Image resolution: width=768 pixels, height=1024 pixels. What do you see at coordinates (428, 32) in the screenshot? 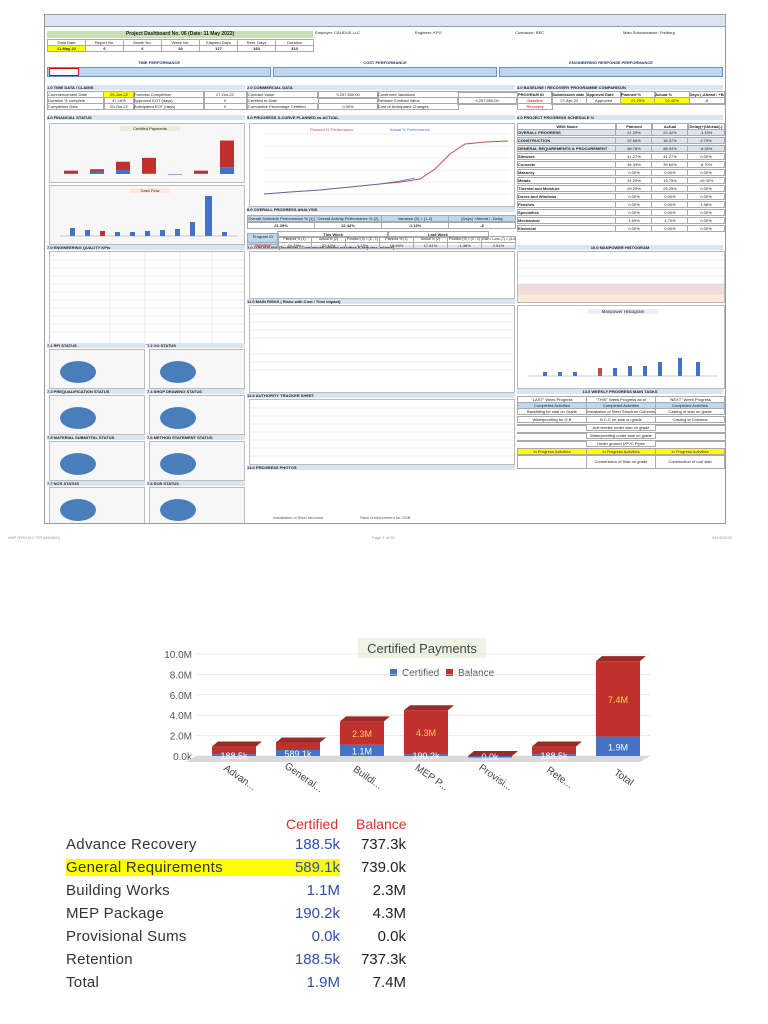
I see `engineer-label: Engineer: KPG` at bounding box center [428, 32].